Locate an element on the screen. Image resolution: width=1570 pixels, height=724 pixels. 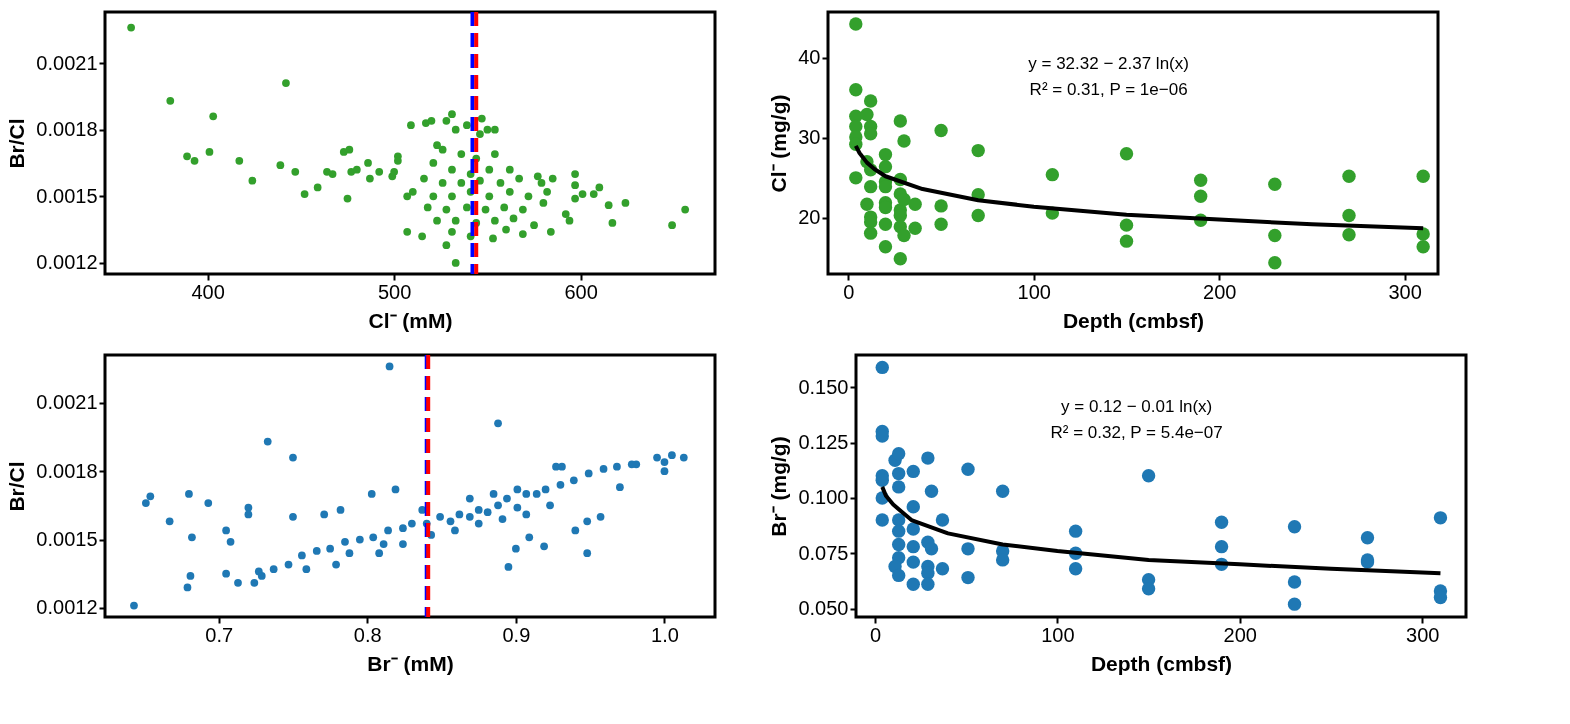
x-tick-label: 600 is located at coordinates (581, 291).